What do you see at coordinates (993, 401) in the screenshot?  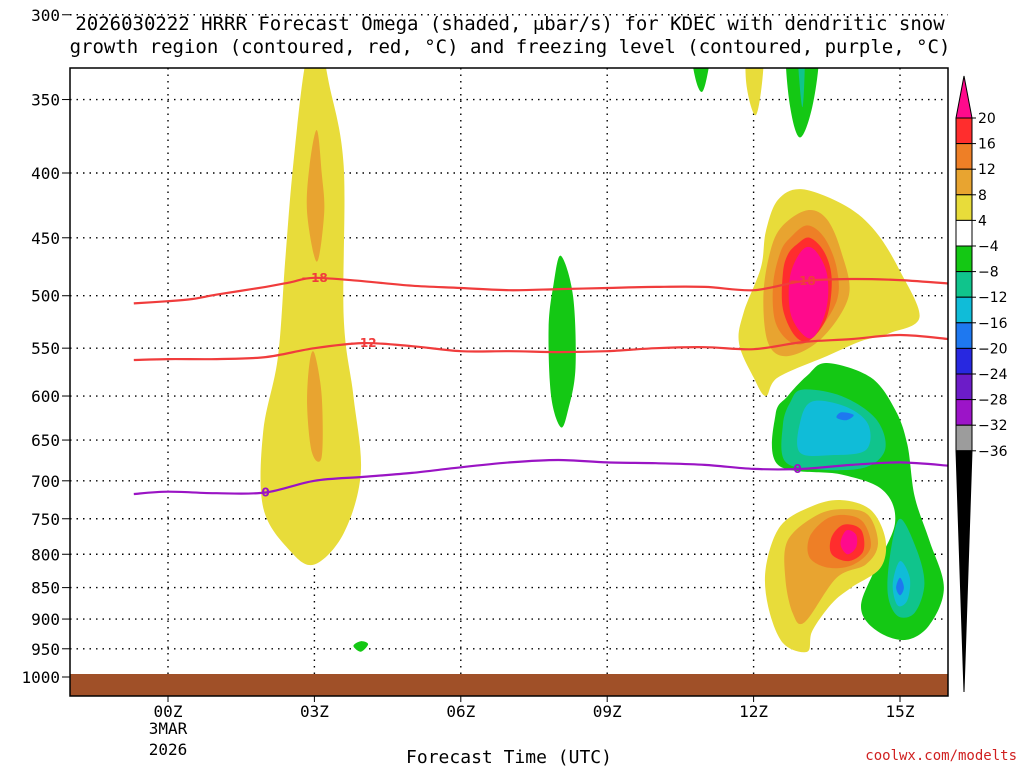 I see `colorbar-label: −28` at bounding box center [993, 401].